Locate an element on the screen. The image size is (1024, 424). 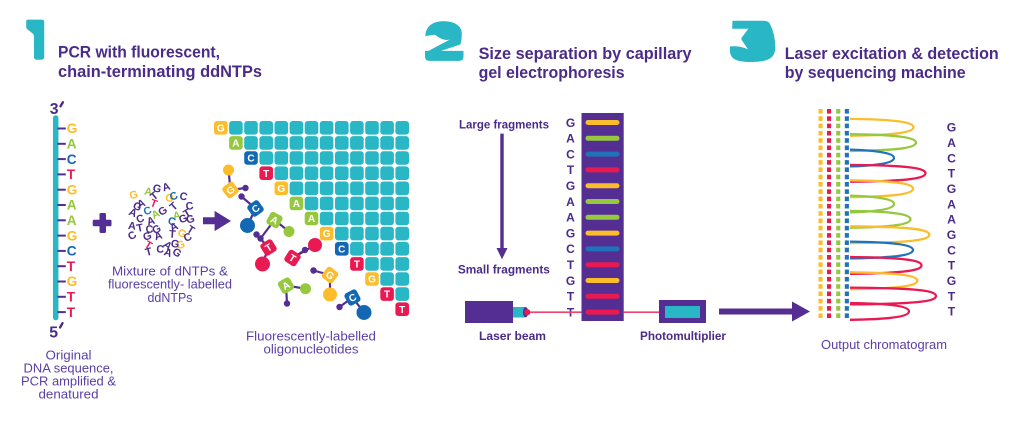
svg-text: Original is located at coordinates (69, 356).